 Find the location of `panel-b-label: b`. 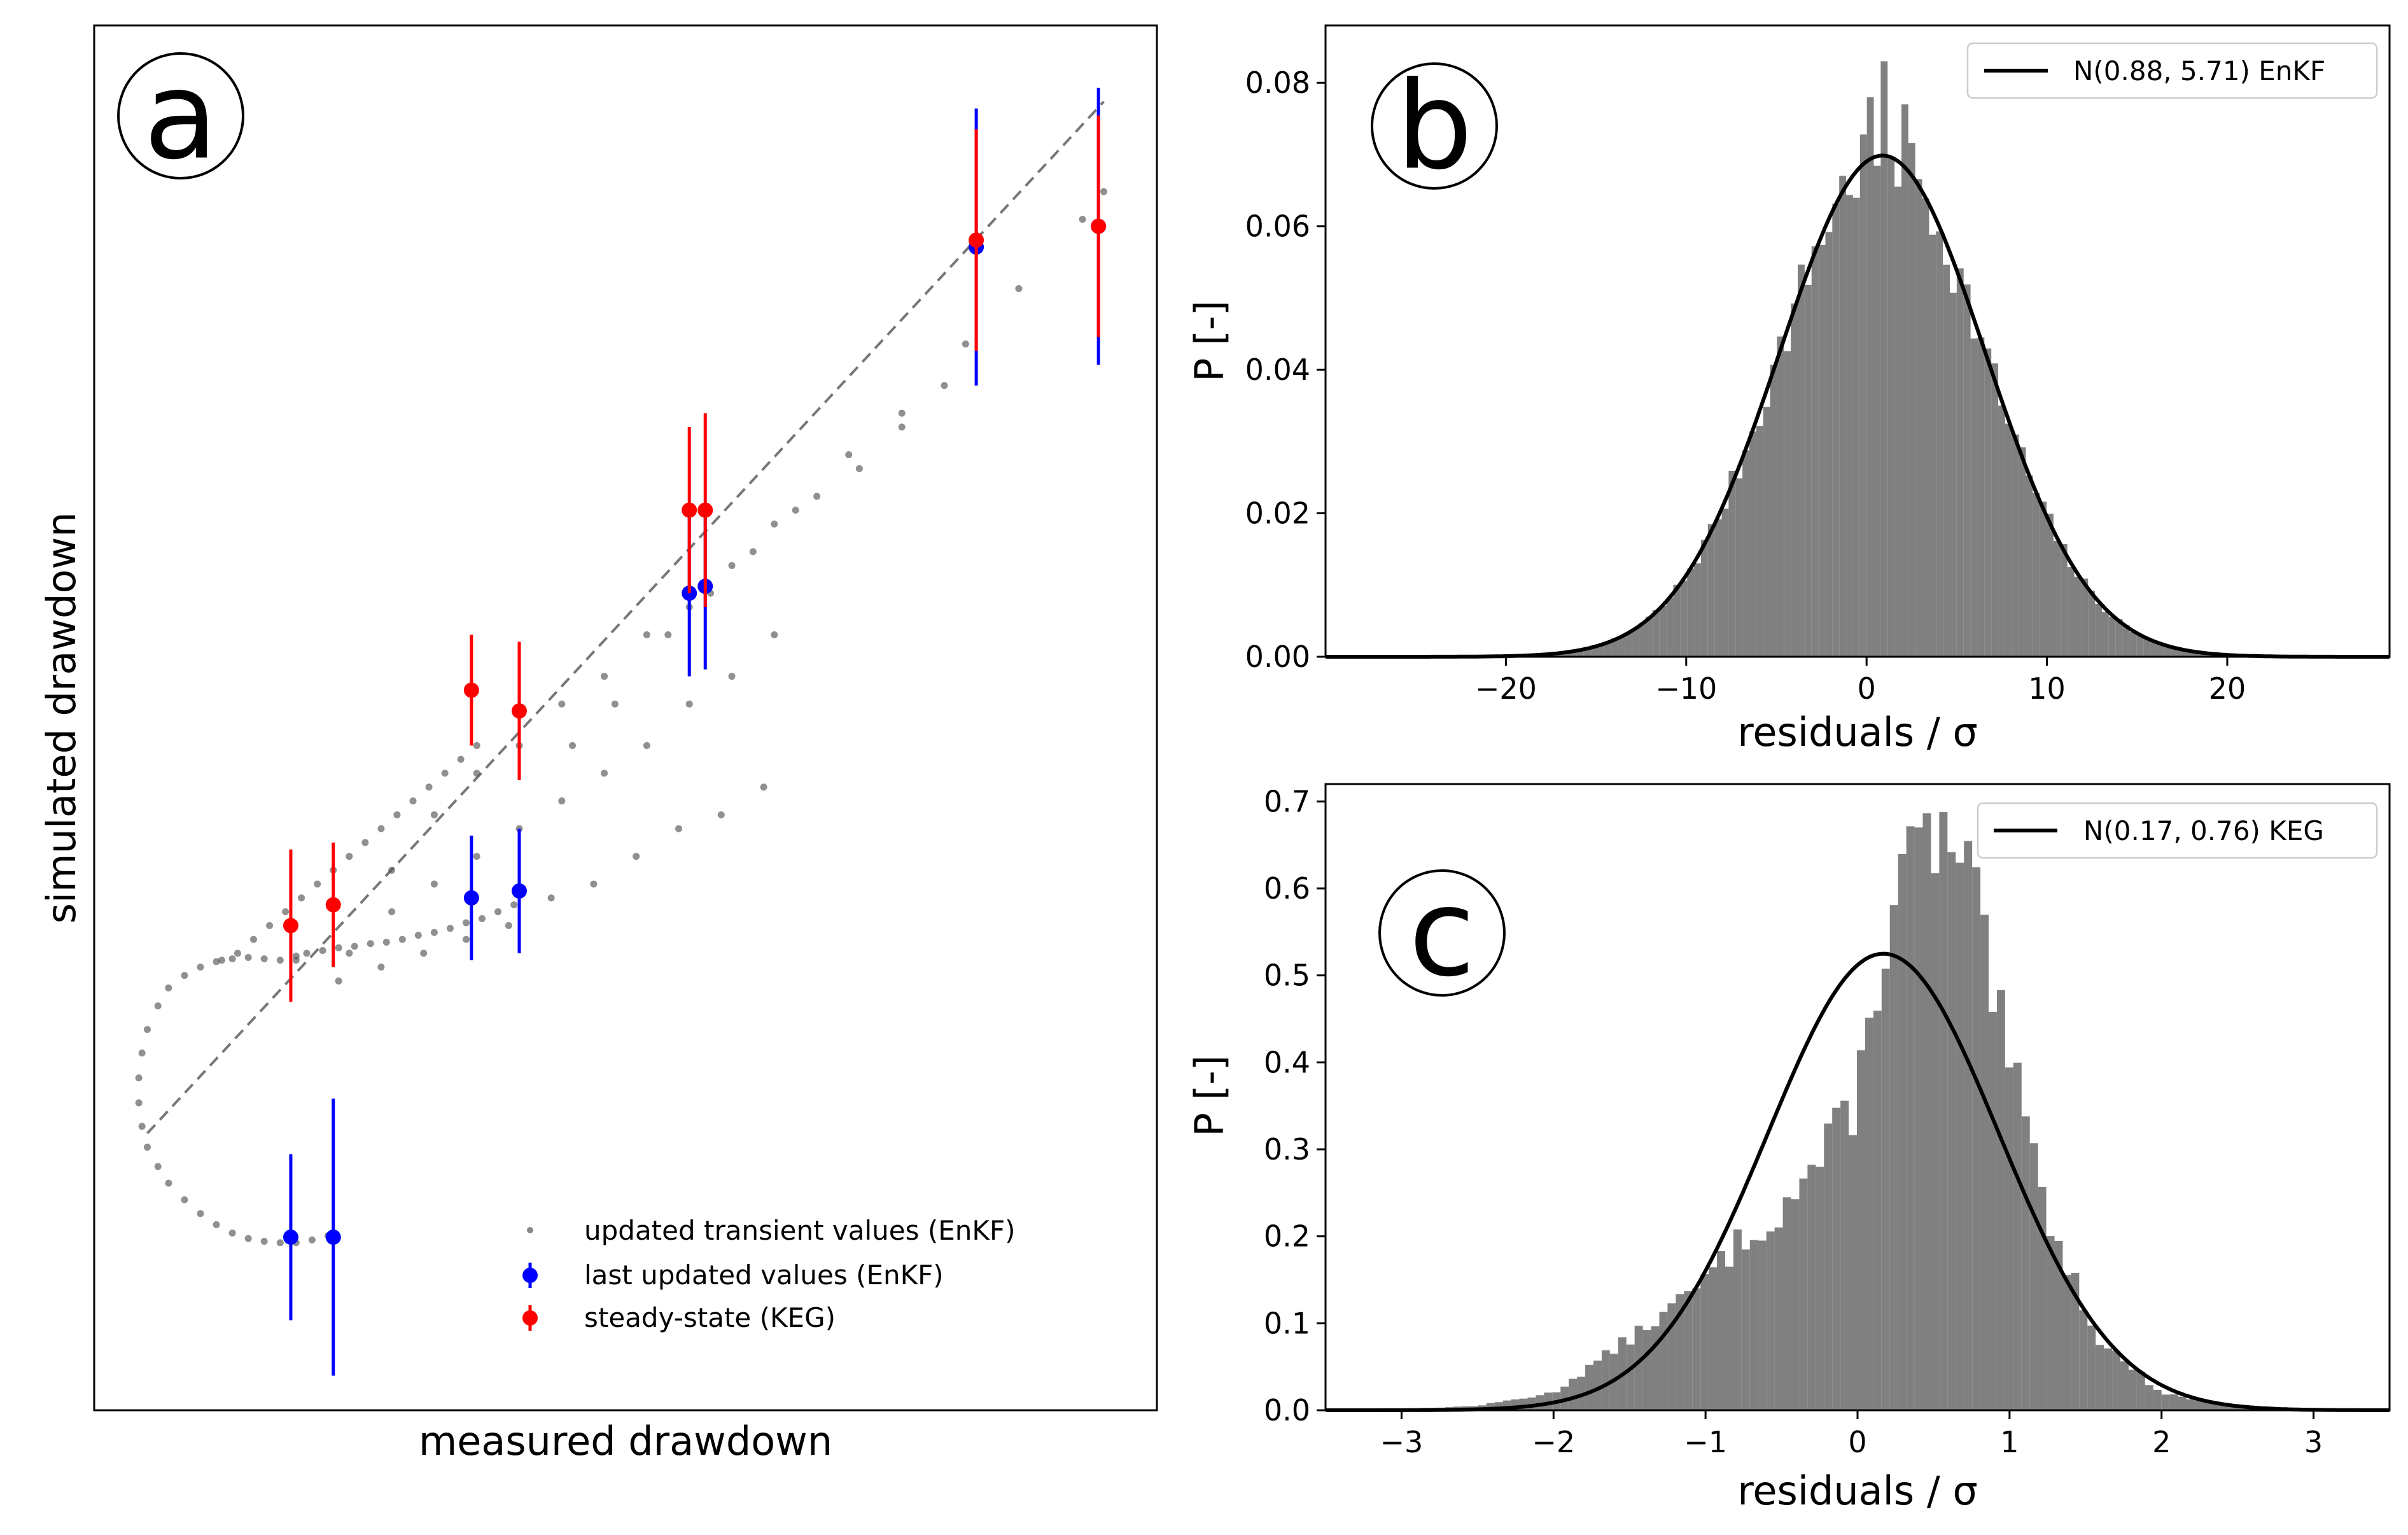

panel-b-label: b is located at coordinates (1434, 126).